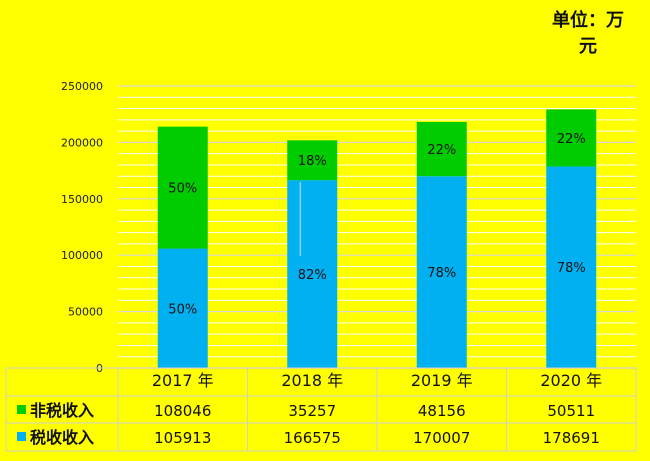 The width and height of the screenshot is (650, 461). I want to click on tax-value-cell: 178691, so click(571, 438).